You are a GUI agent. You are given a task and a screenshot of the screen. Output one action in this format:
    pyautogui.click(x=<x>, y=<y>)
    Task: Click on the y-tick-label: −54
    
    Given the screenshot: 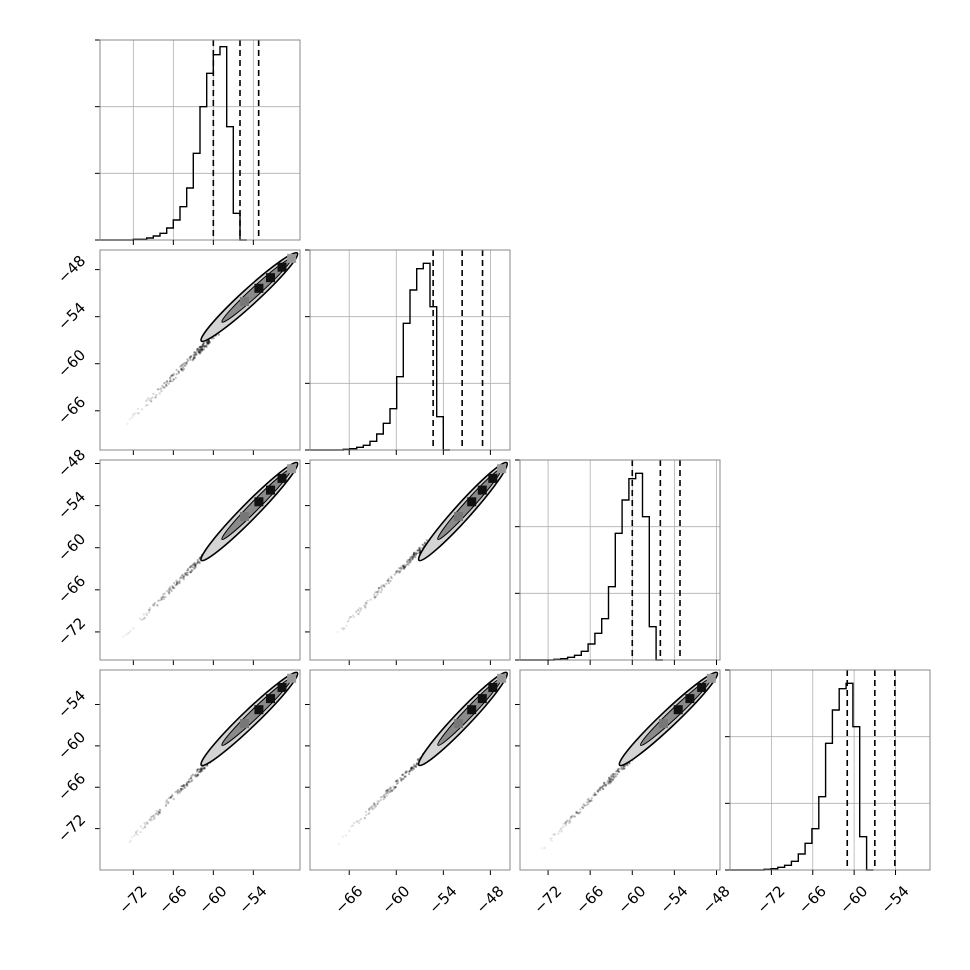 What is the action you would take?
    pyautogui.click(x=71, y=505)
    